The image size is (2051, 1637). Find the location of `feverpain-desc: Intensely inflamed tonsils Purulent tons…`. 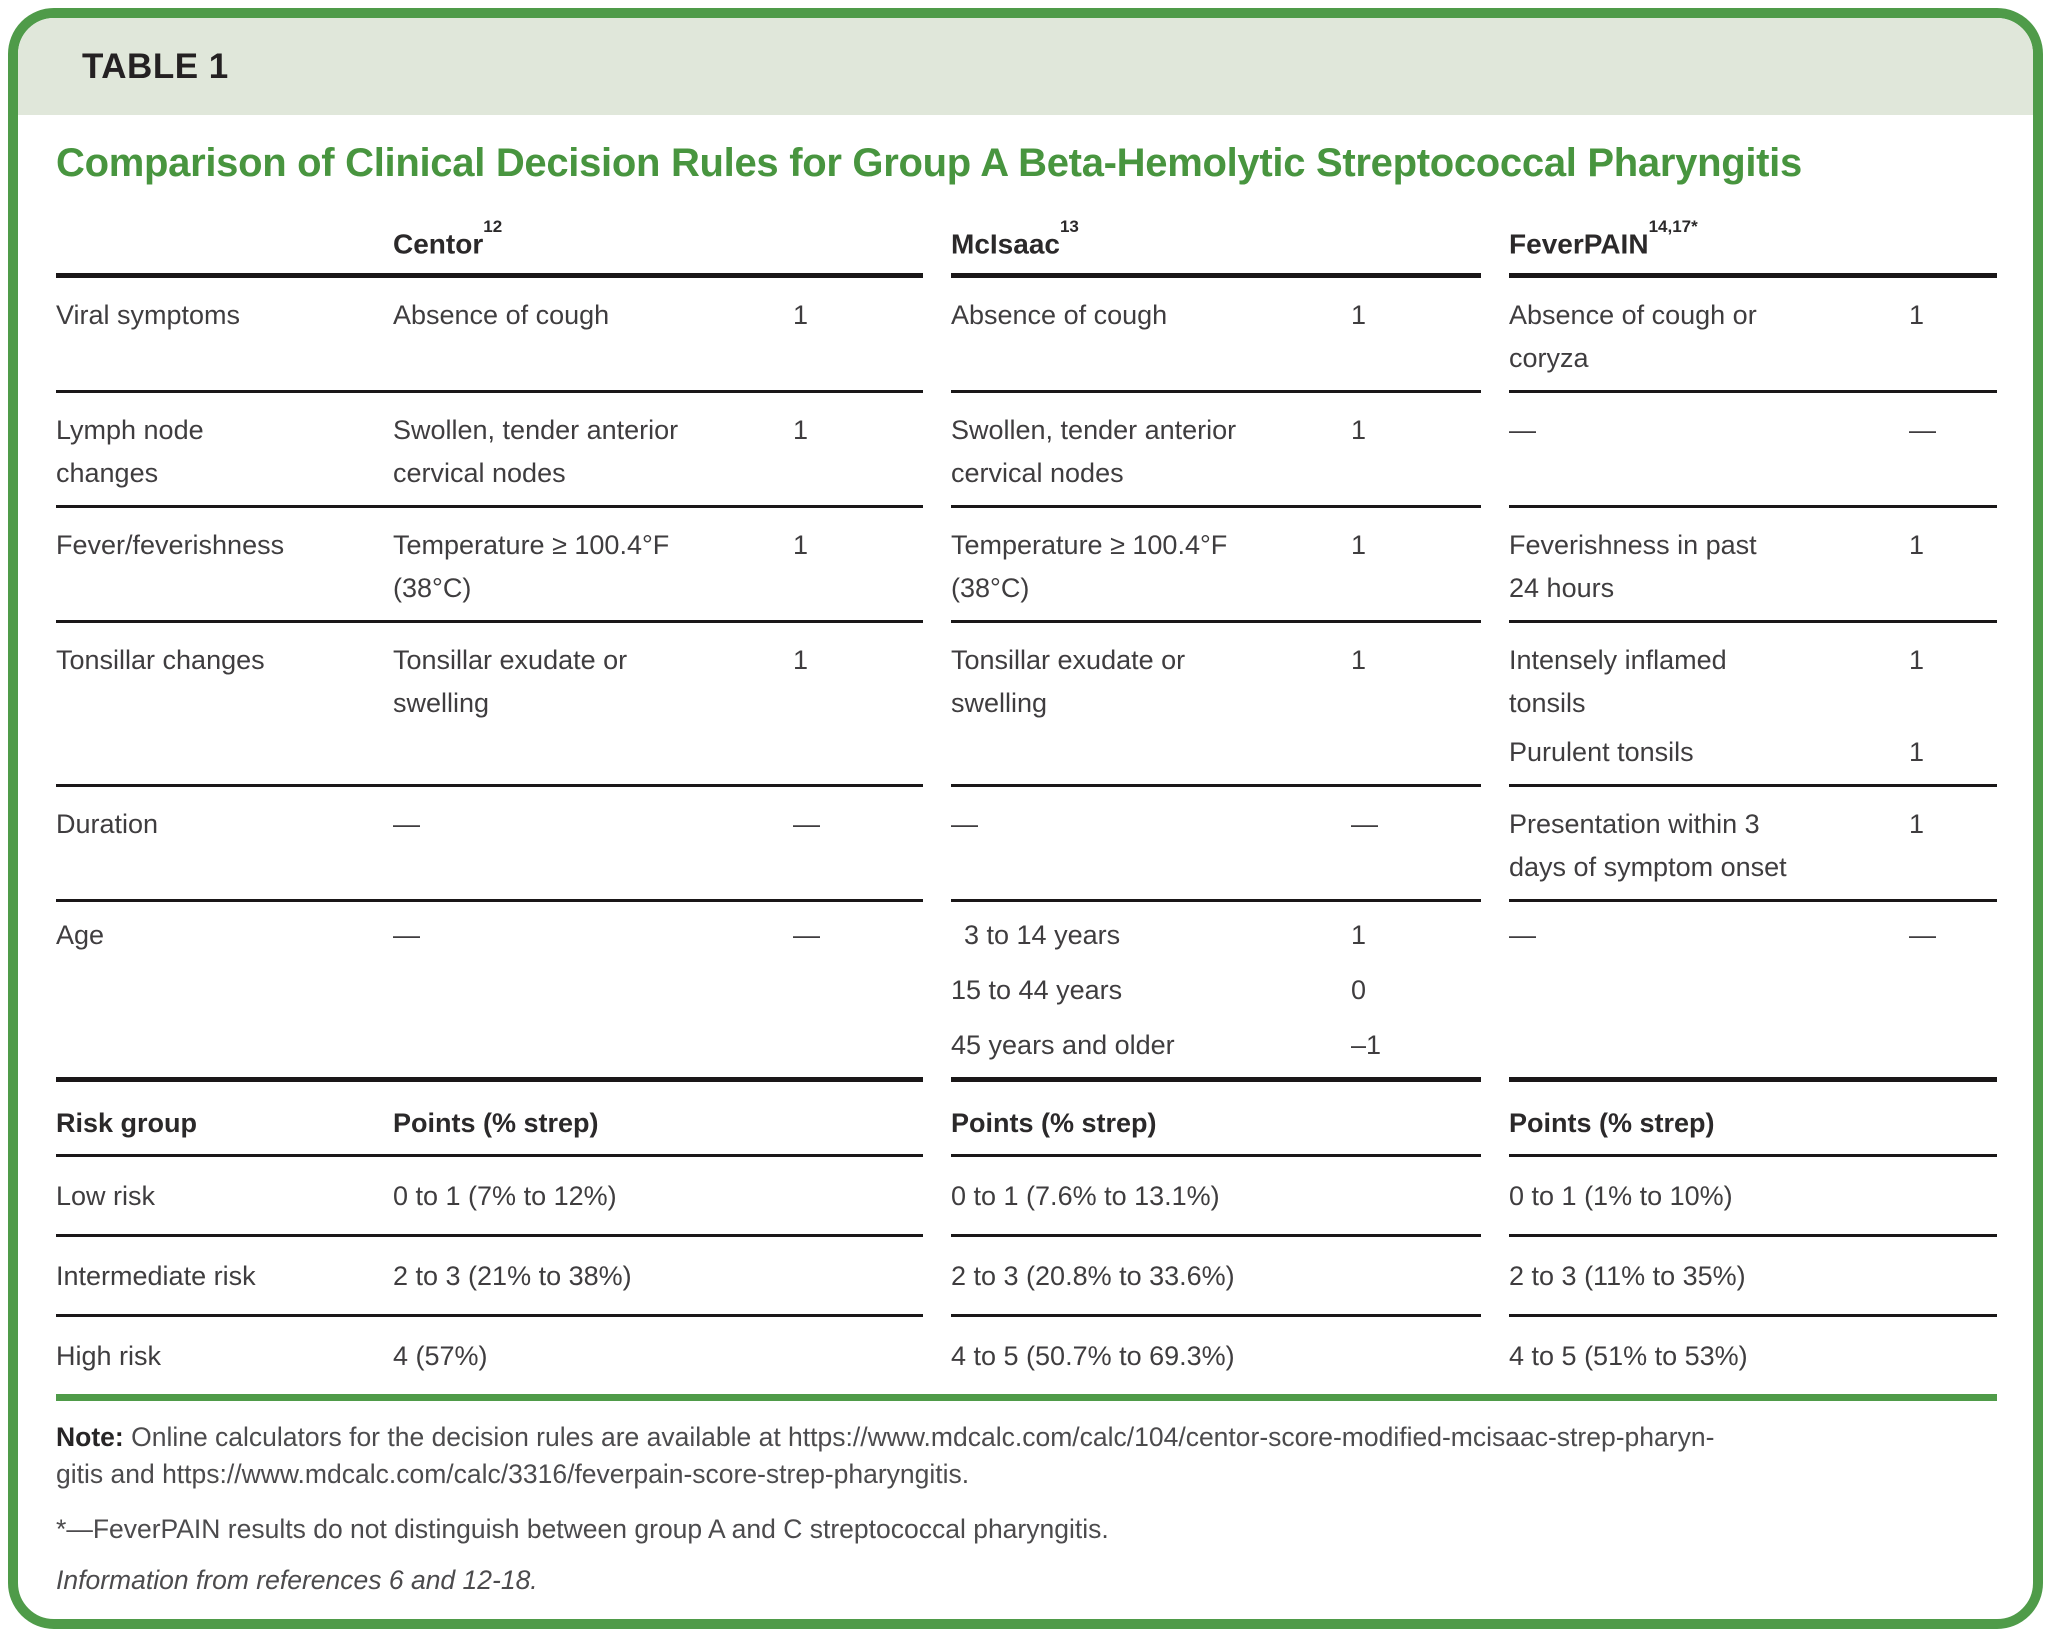

feverpain-desc: Intensely inflamed tonsils Purulent tons… is located at coordinates (1709, 704).